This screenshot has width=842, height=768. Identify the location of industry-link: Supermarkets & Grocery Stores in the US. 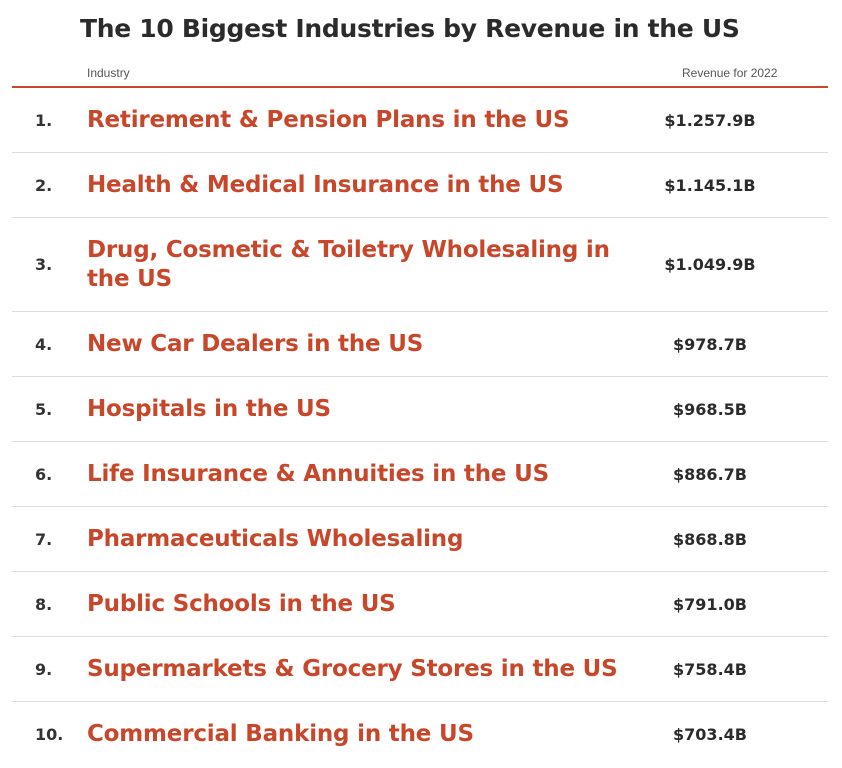
(352, 668).